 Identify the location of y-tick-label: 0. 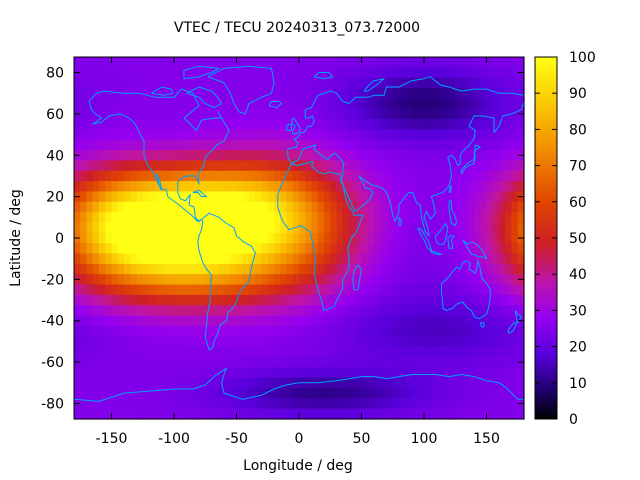
(59, 239).